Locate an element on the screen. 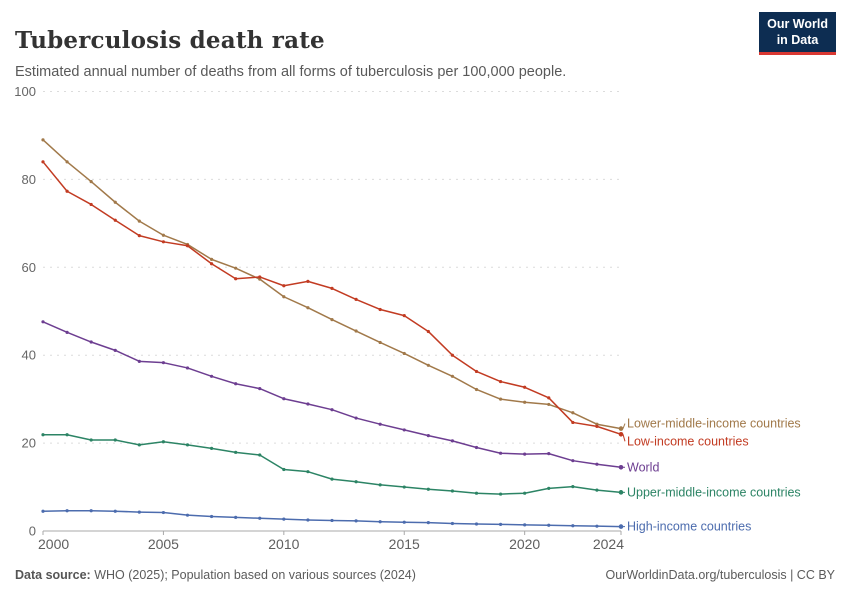 This screenshot has width=850, height=600. page-title: Tuberculosis death rate is located at coordinates (170, 41).